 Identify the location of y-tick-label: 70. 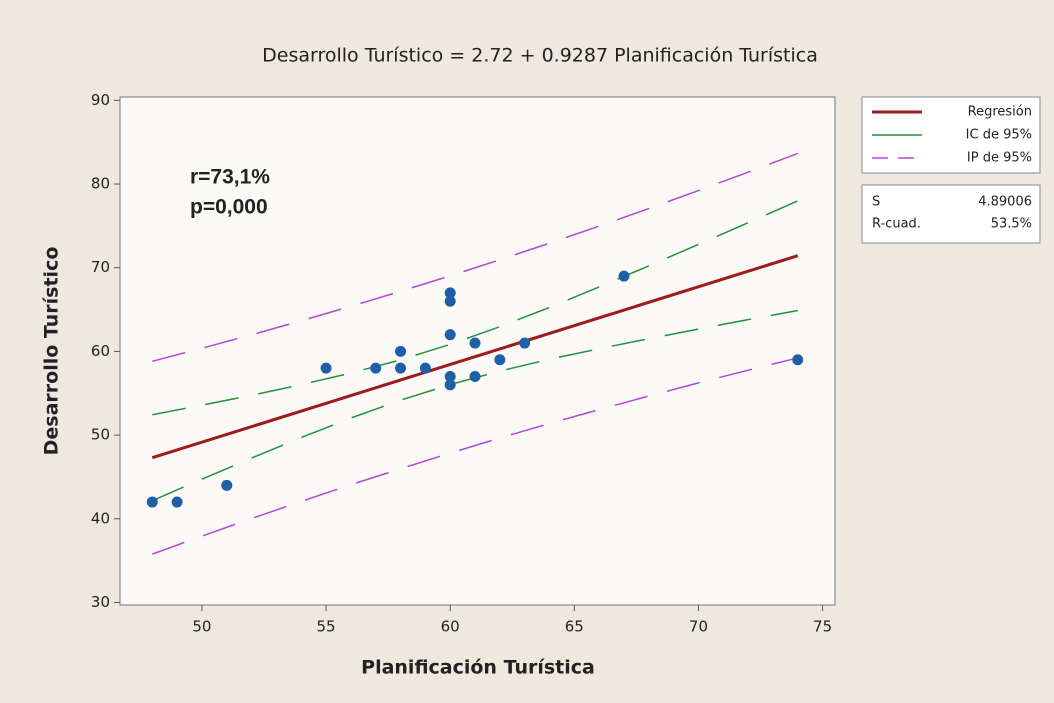
(100, 267).